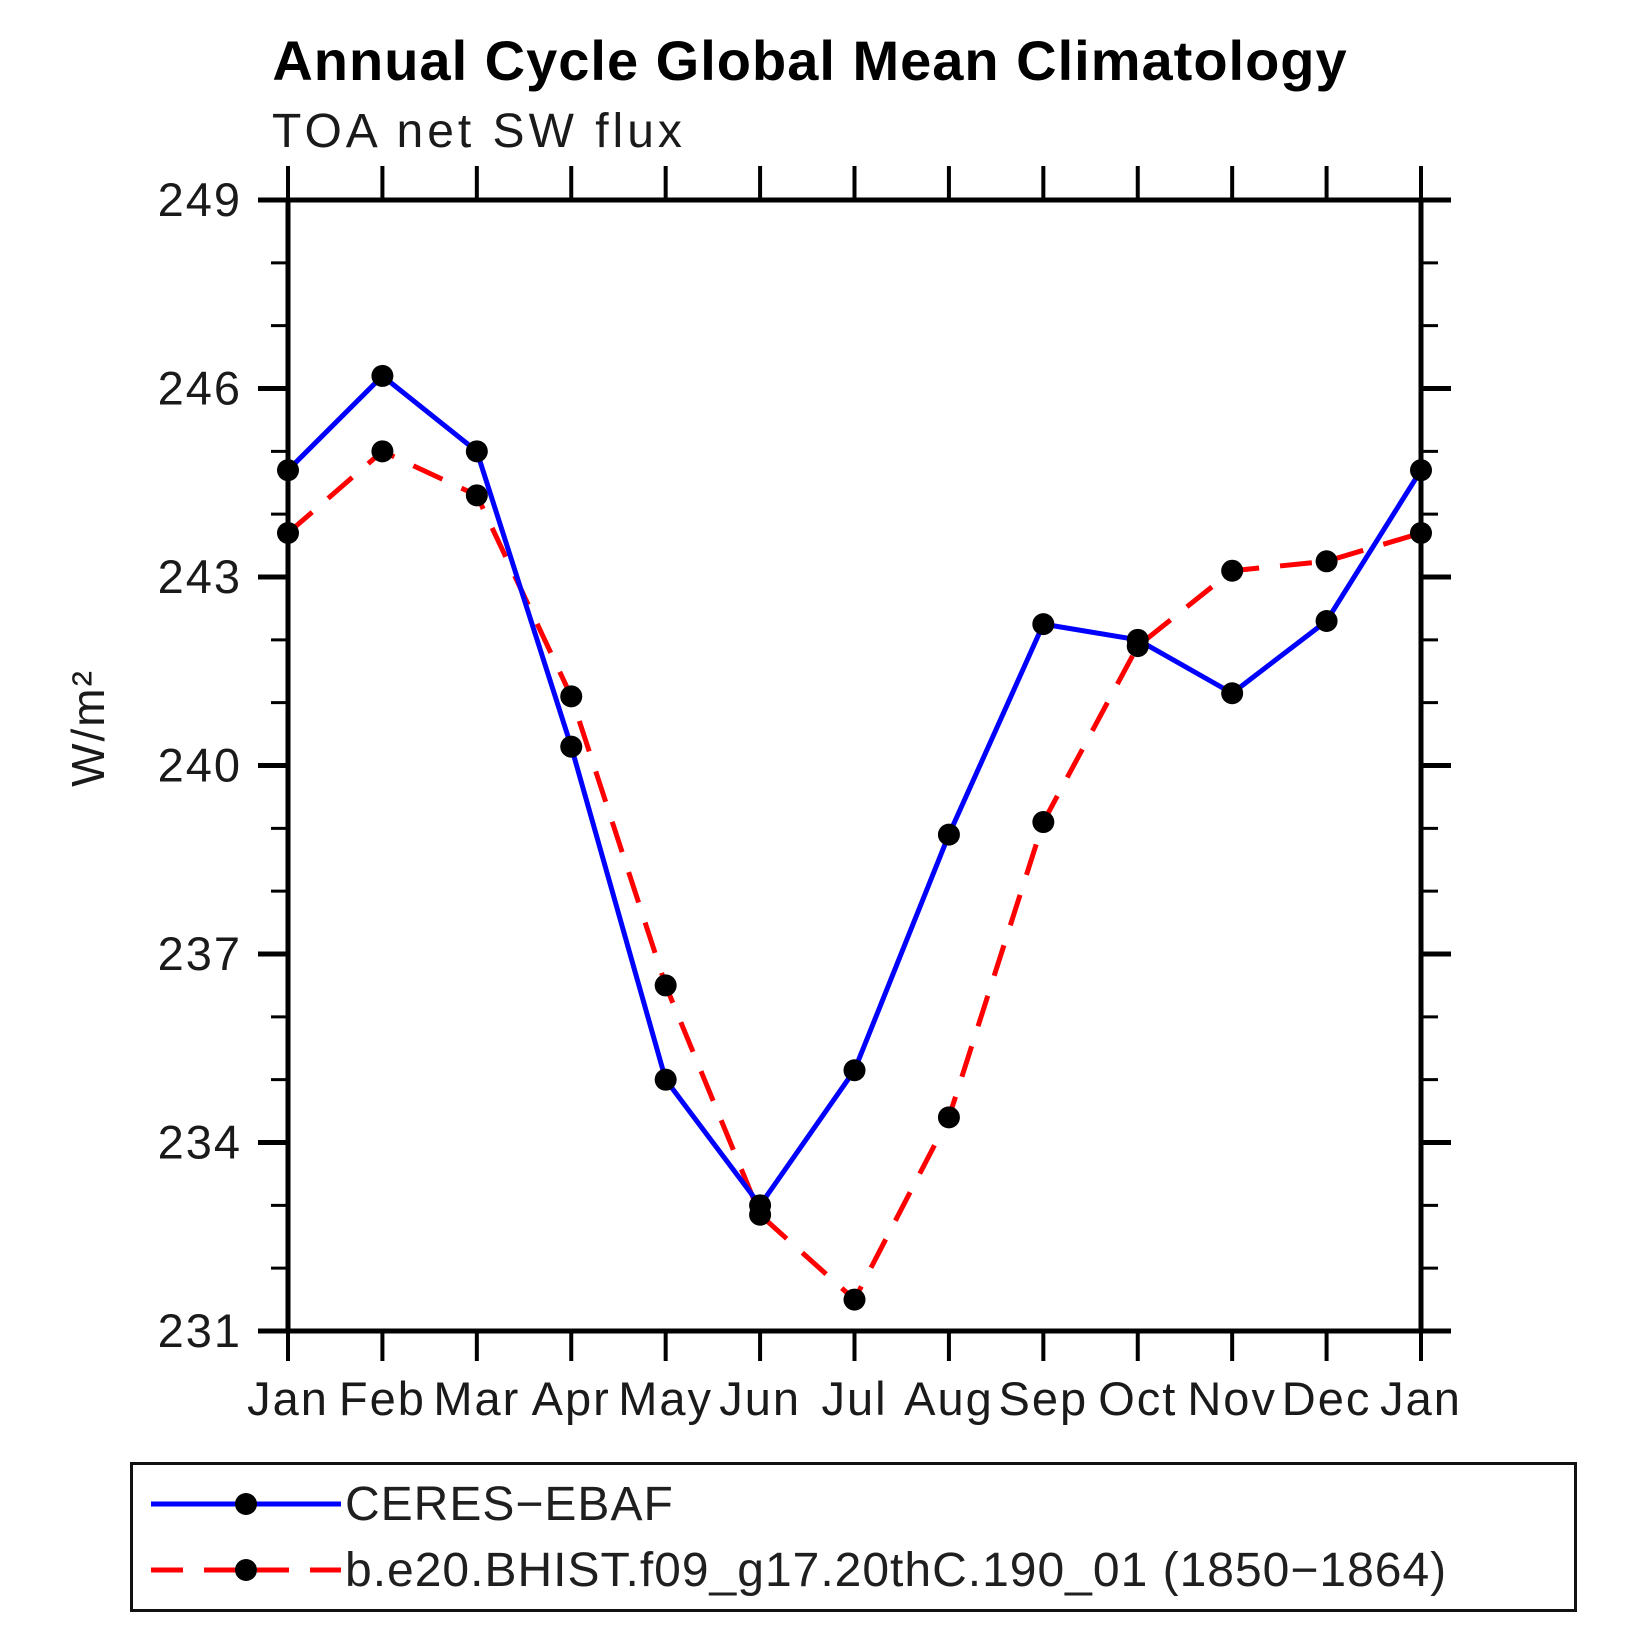  I want to click on y-tick-label: 240, so click(200, 765).